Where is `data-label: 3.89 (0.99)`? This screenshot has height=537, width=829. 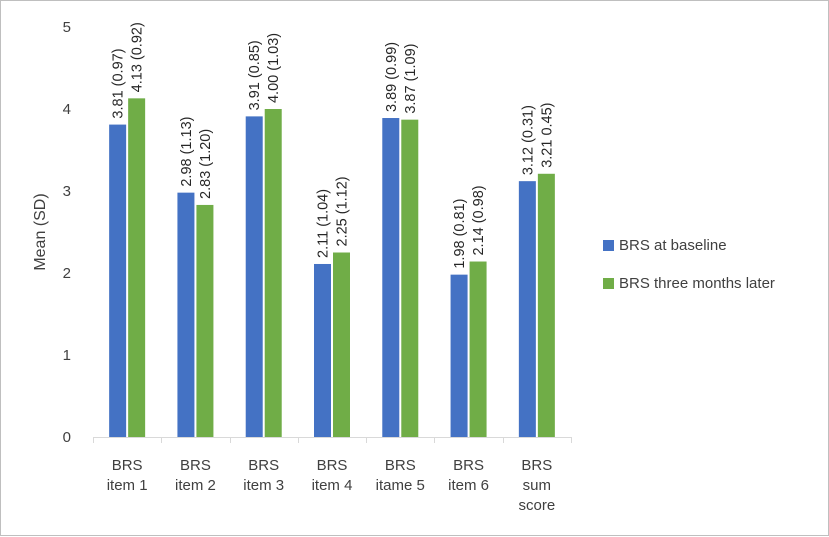 data-label: 3.89 (0.99) is located at coordinates (392, 77).